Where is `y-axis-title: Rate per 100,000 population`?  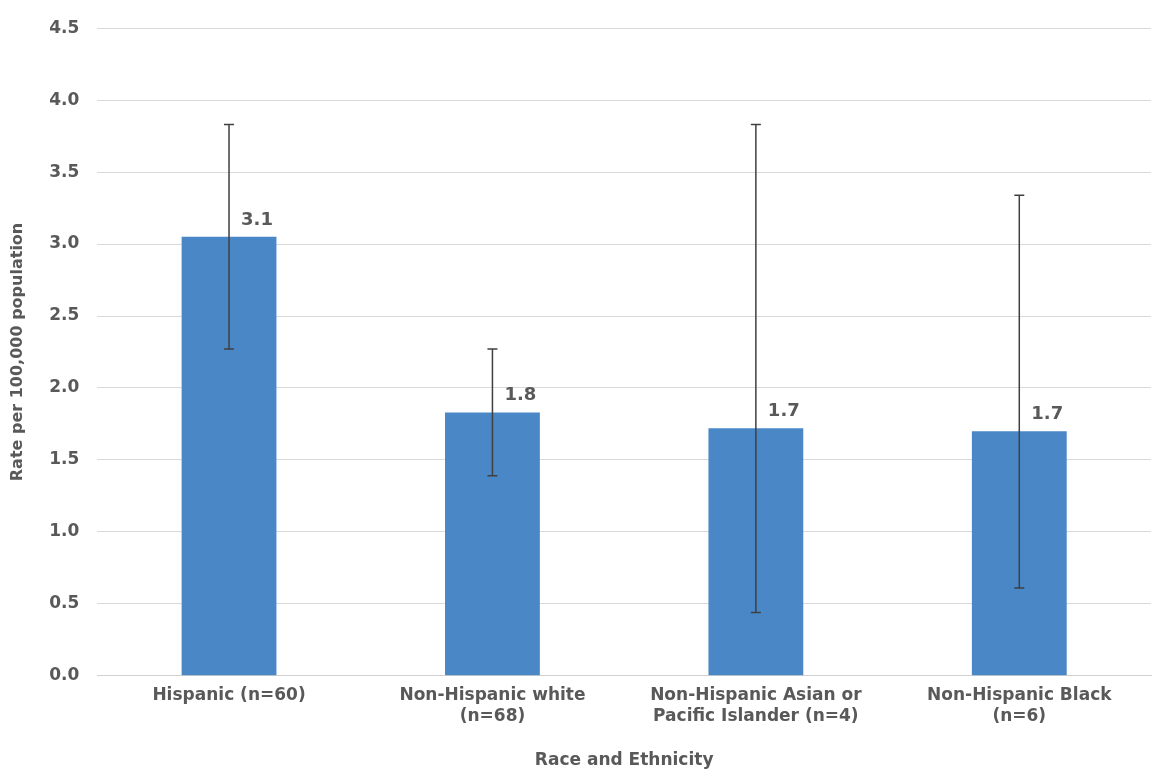
y-axis-title: Rate per 100,000 population is located at coordinates (16, 352).